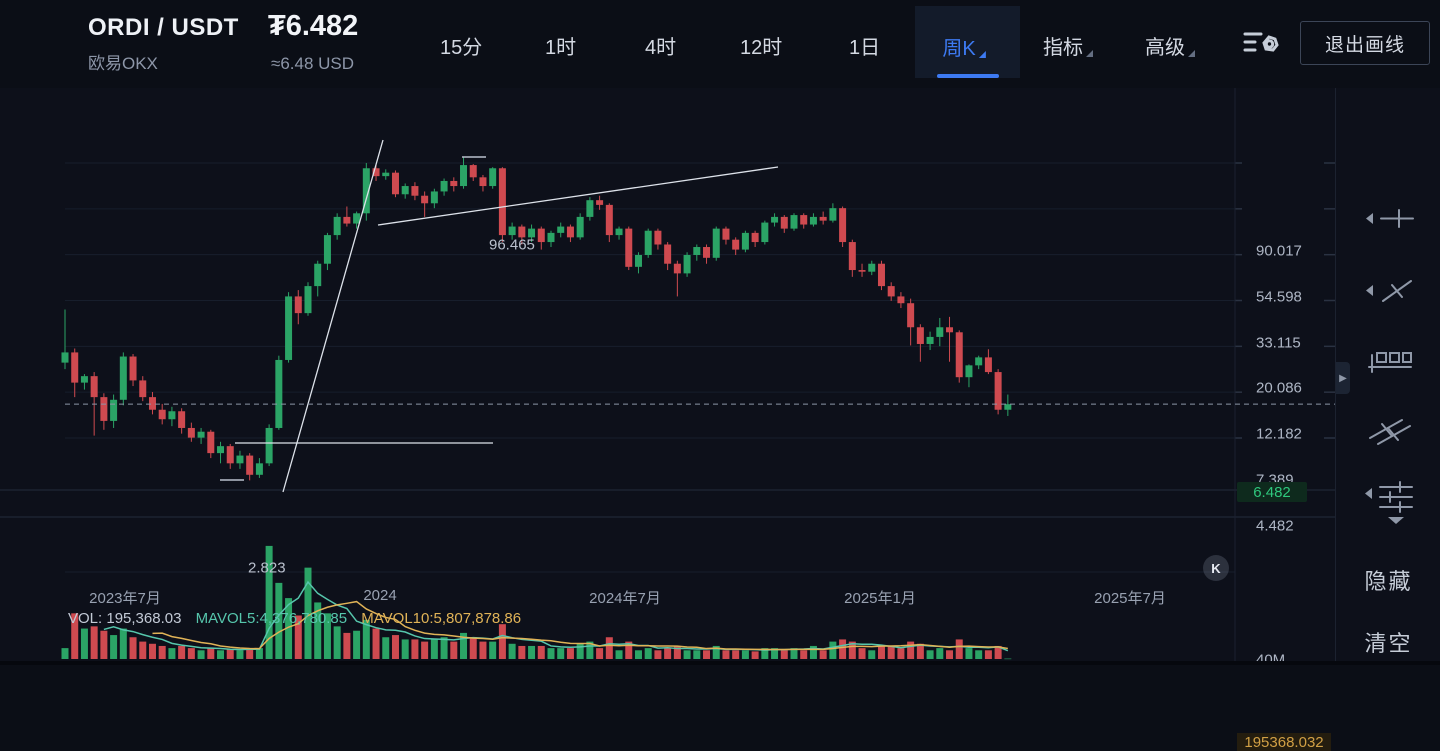 The image size is (1440, 751). Describe the element at coordinates (1388, 360) in the screenshot. I see `pattern-tool-icon` at that location.